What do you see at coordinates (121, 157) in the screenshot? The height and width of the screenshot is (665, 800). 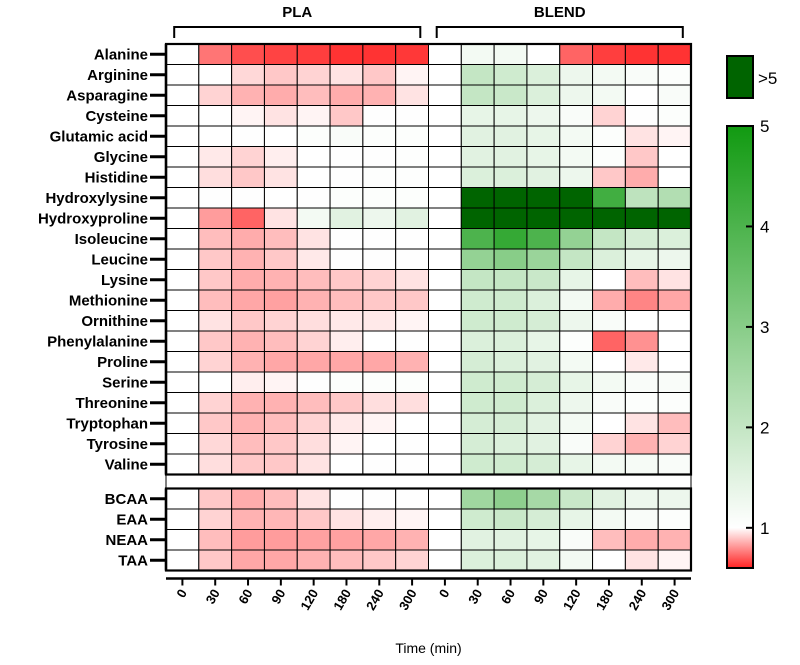 I see `row-label-glycine: Glycine` at bounding box center [121, 157].